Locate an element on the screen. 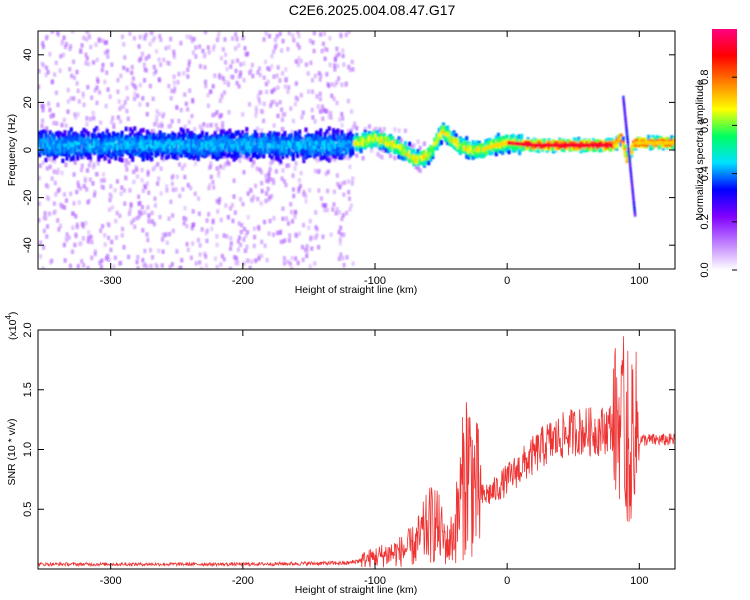  spectrogram-ytick-label: 20 is located at coordinates (28, 102).